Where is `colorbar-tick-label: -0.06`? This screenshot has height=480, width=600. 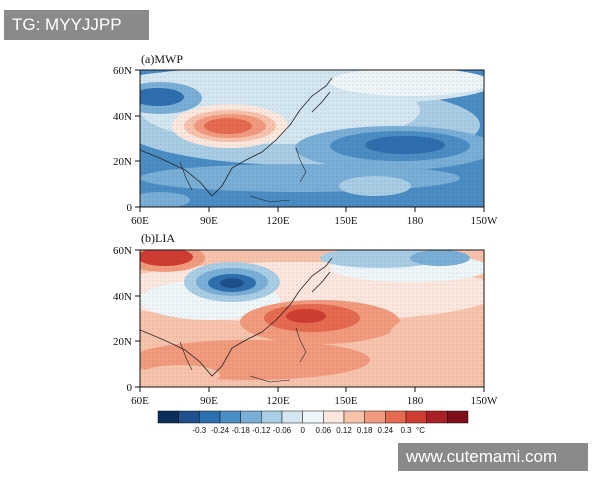 colorbar-tick-label: -0.06 is located at coordinates (282, 430).